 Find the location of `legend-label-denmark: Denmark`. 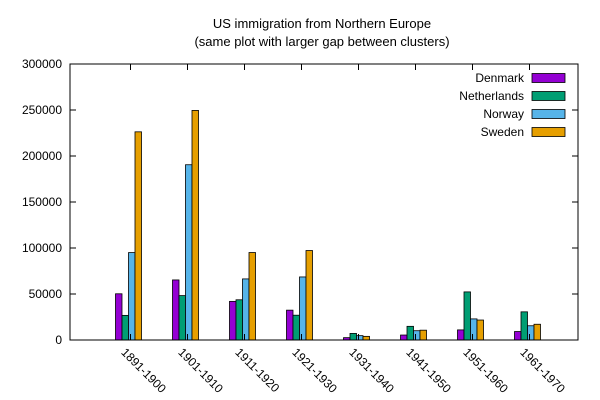

legend-label-denmark: Denmark is located at coordinates (500, 78).